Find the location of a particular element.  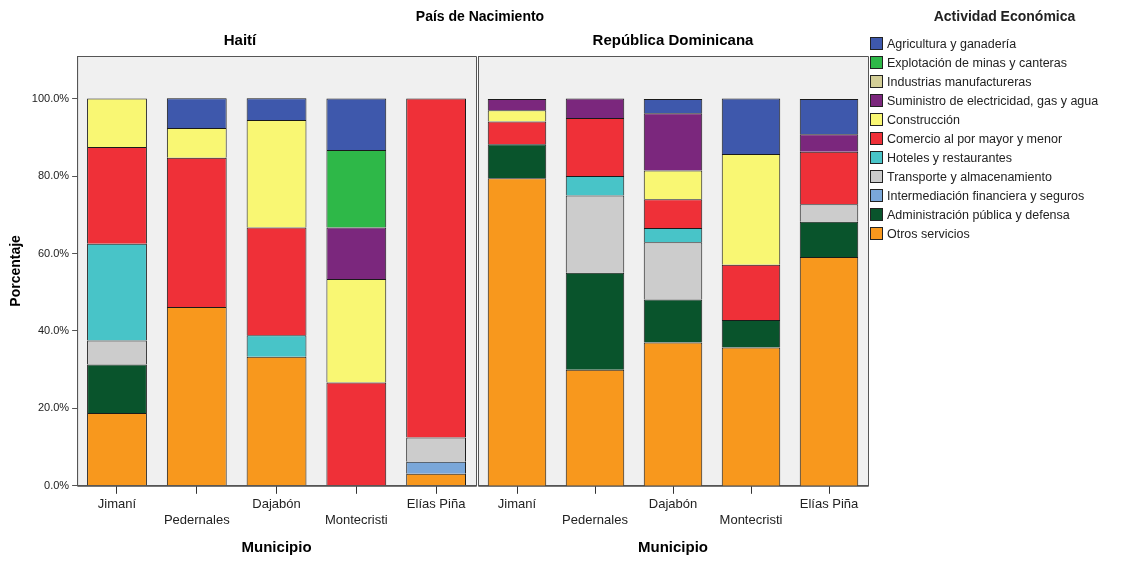

legend-label: Suministro de electricidad, gas y agua is located at coordinates (993, 100).